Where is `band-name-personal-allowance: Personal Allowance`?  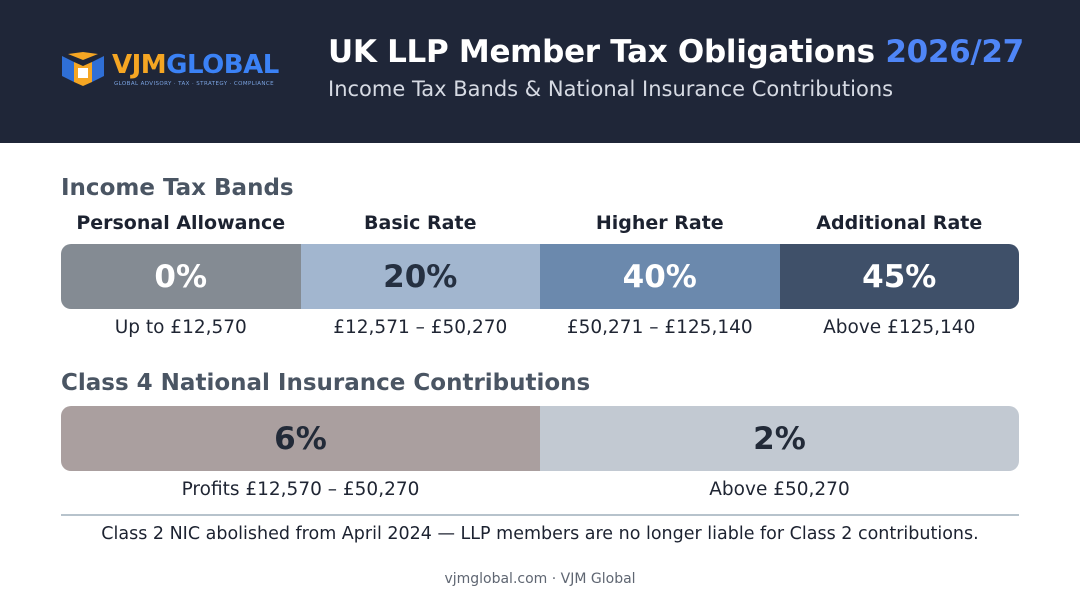 band-name-personal-allowance: Personal Allowance is located at coordinates (181, 223).